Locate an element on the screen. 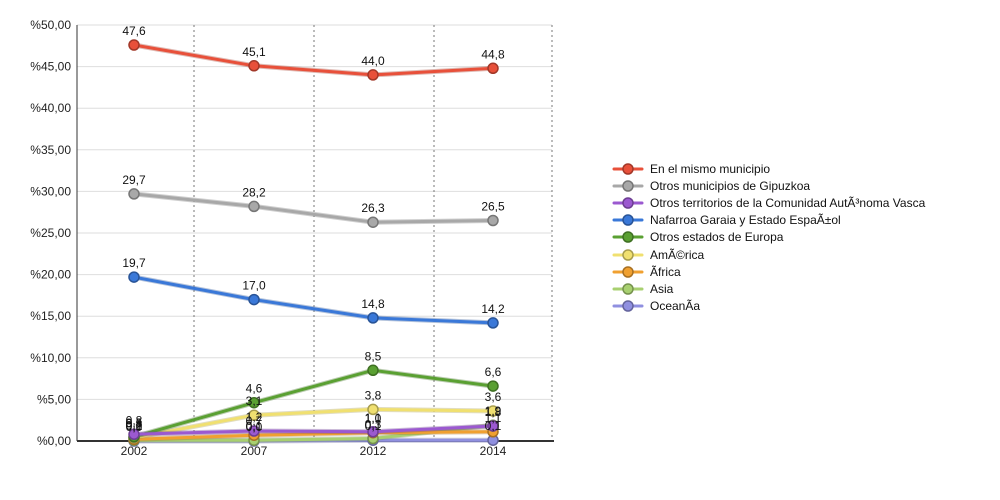 Image resolution: width=1000 pixels, height=500 pixels. legend-label: En el mismo municipio is located at coordinates (710, 168).